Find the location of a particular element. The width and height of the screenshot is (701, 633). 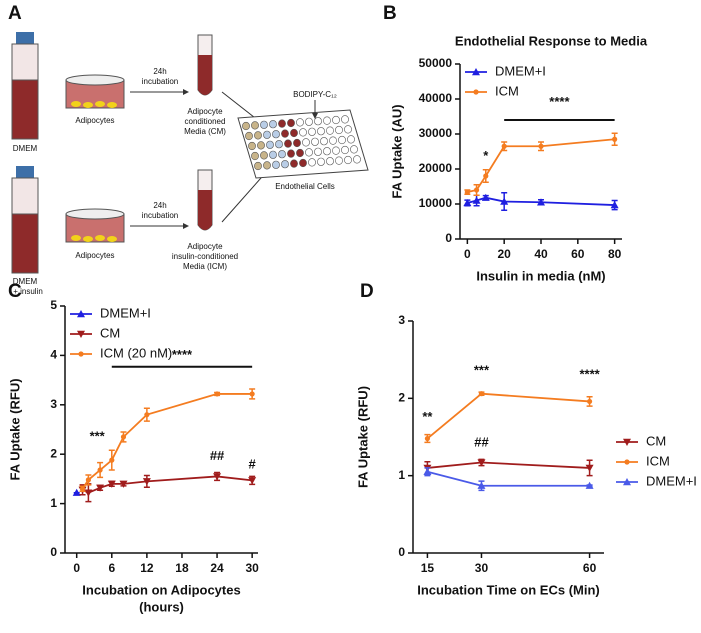

x-tick-label: 40 is located at coordinates (541, 254).